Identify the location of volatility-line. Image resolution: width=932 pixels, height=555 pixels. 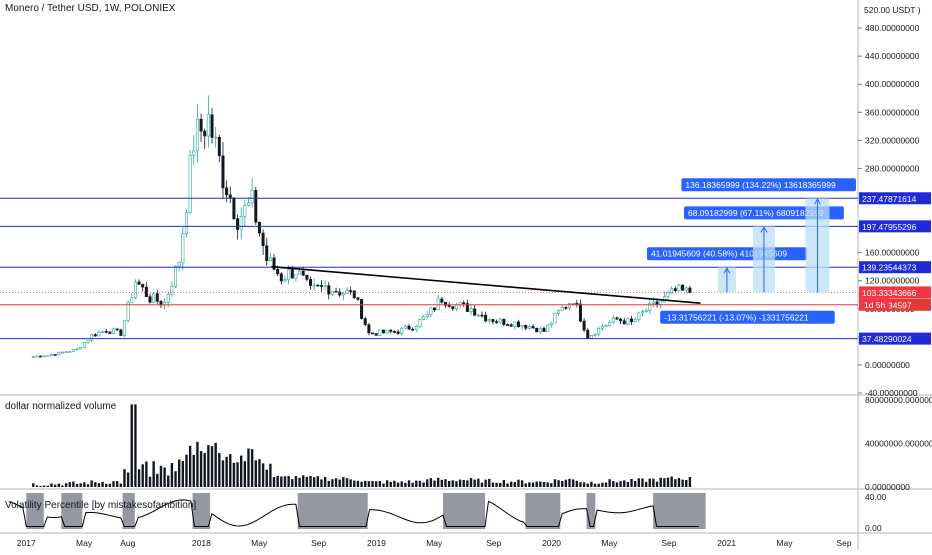
(353, 513).